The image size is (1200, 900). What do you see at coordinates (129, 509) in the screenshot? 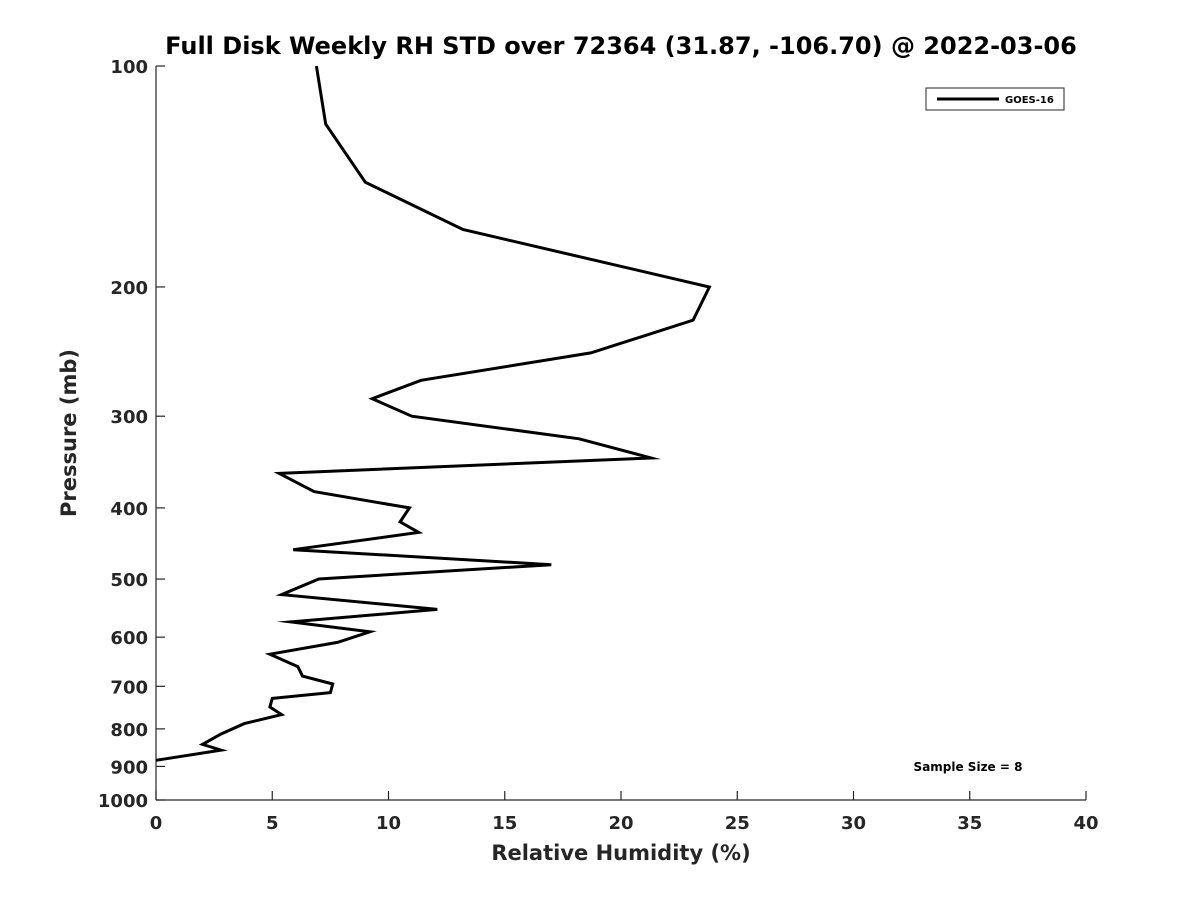
I see `y-tick-label: 400` at bounding box center [129, 509].